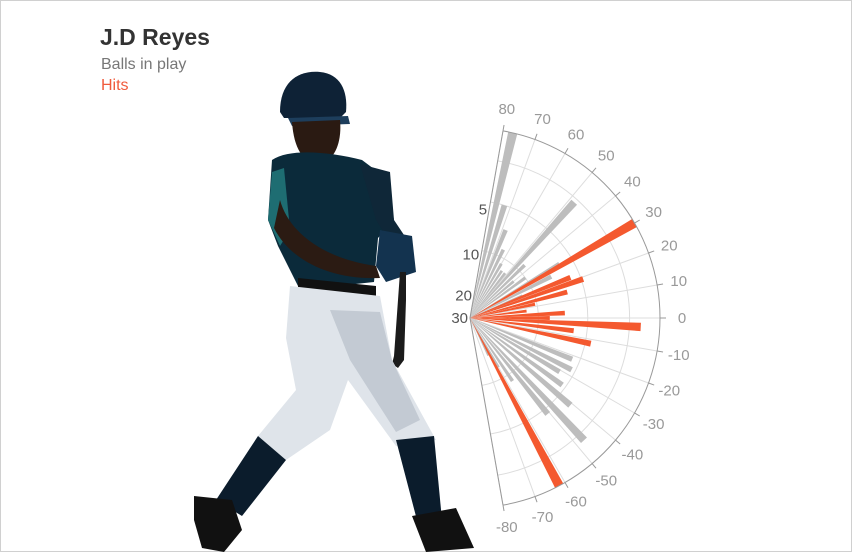 The width and height of the screenshot is (852, 552). Describe the element at coordinates (375, 371) in the screenshot. I see `pants-shade` at that location.